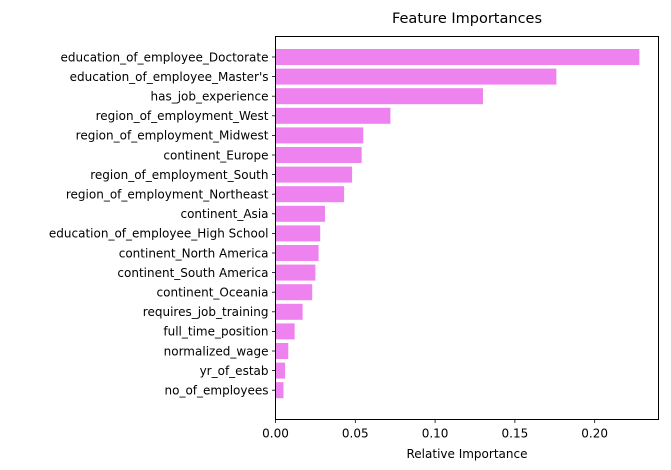 This screenshot has height=470, width=671. What do you see at coordinates (467, 454) in the screenshot?
I see `x-axis-title: Relative Importance` at bounding box center [467, 454].